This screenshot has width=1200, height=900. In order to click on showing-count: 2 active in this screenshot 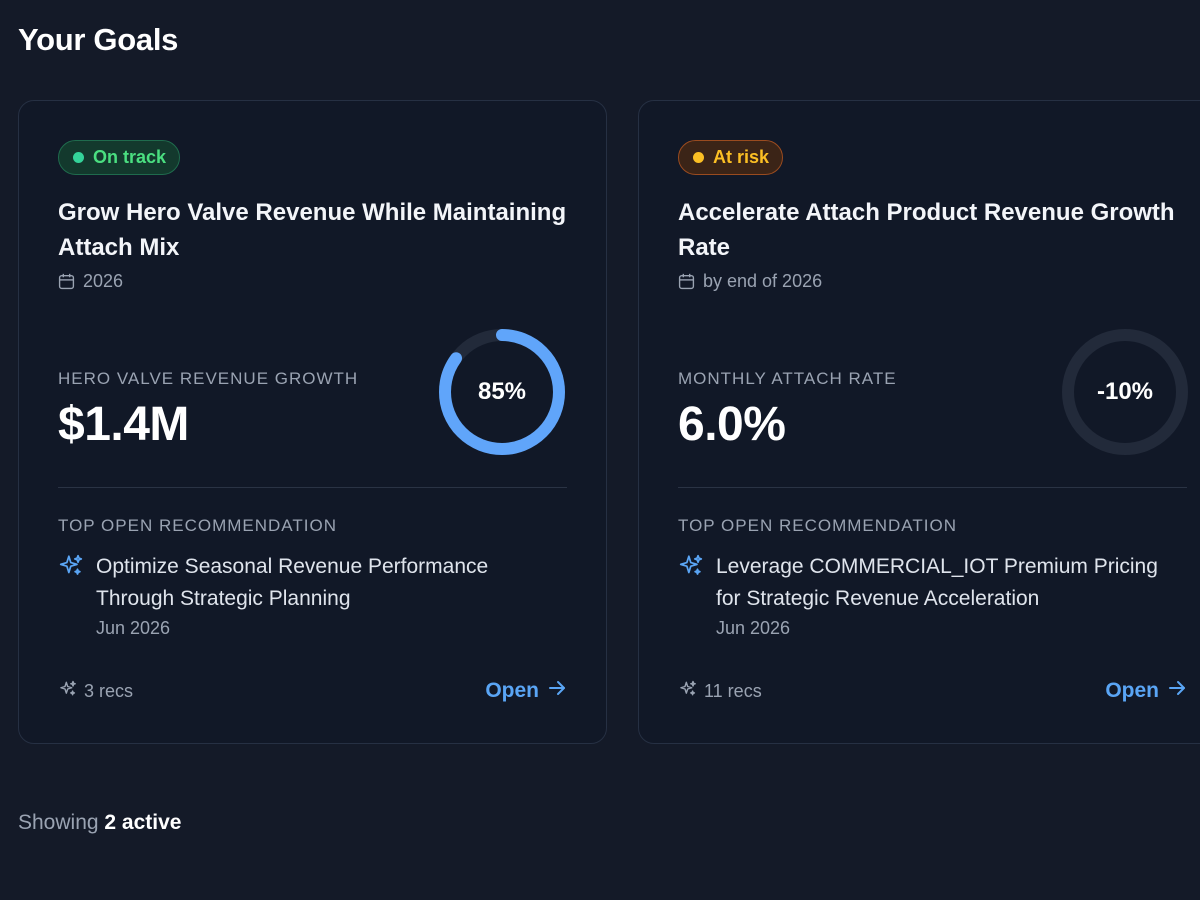, I will do `click(143, 822)`.